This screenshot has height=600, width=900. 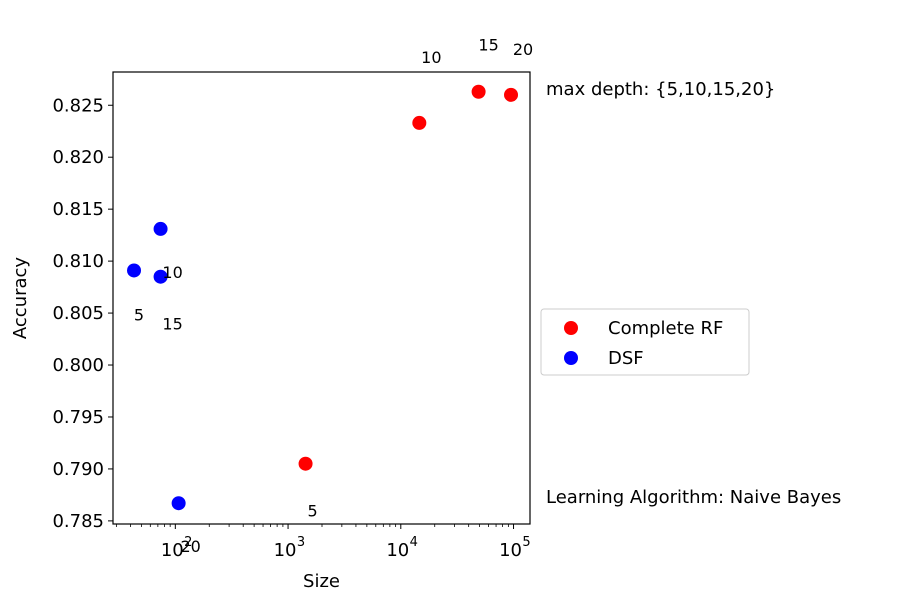 I want to click on y-tick-label: 0.825, so click(x=78, y=105).